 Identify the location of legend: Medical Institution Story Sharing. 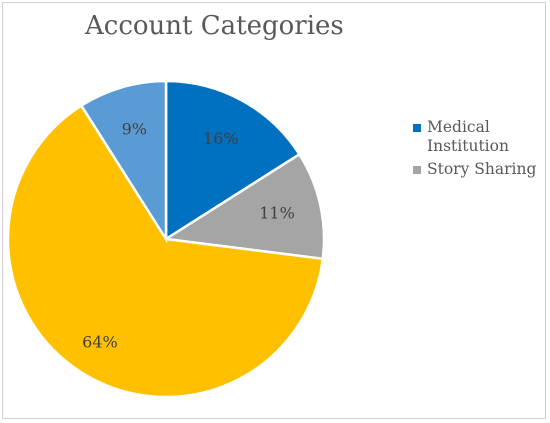
(479, 150).